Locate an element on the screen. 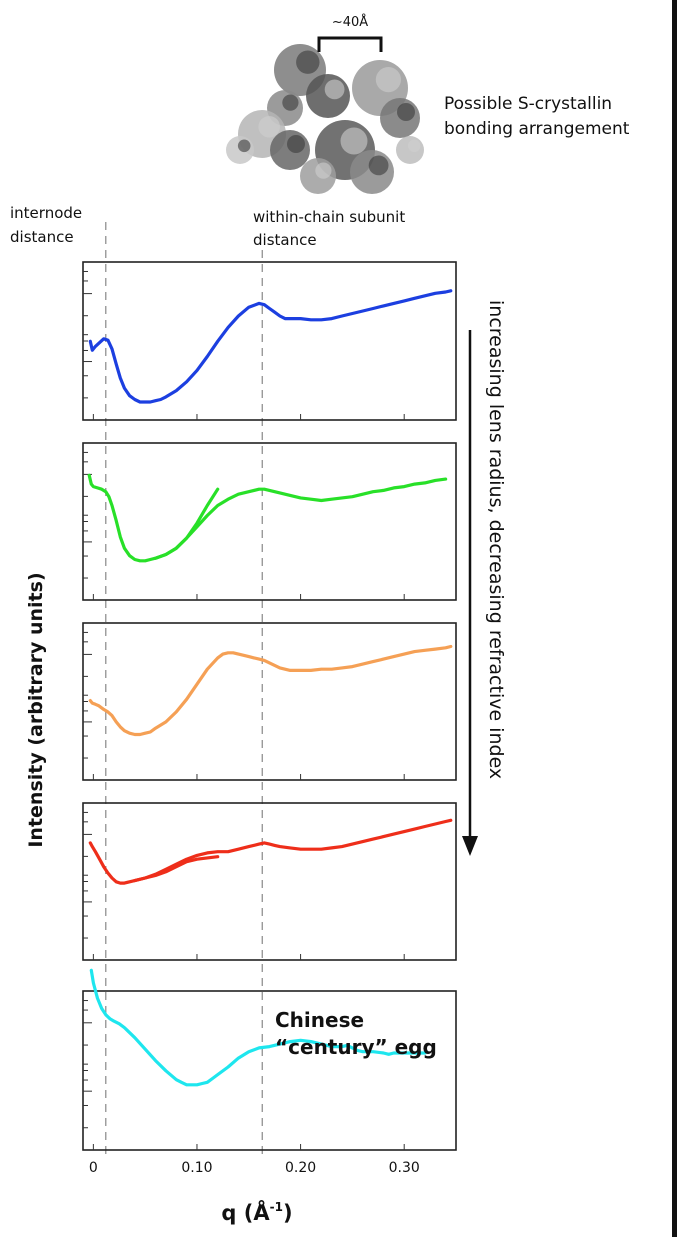 Image resolution: width=677 pixels, height=1237 pixels. x-axis-label-sup: -1 is located at coordinates (276, 1207).